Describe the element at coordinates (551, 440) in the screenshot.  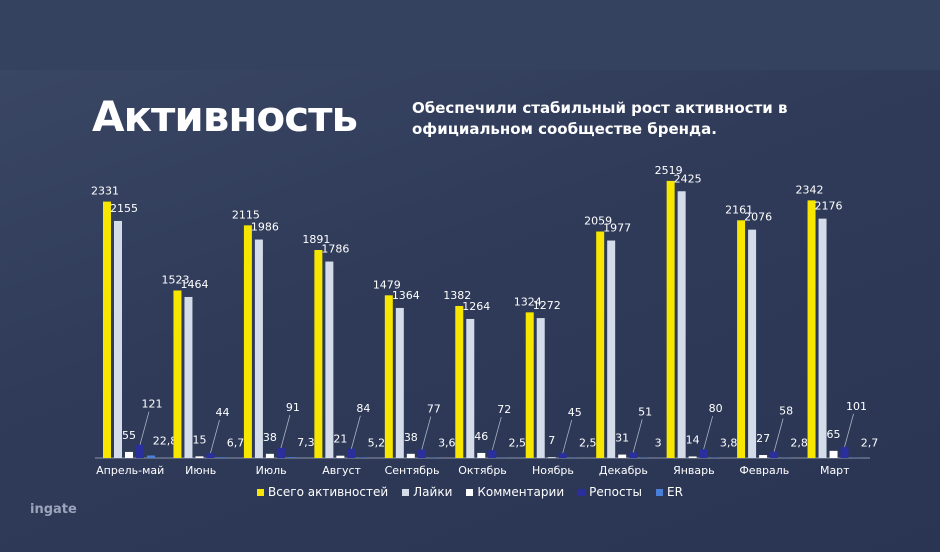
I see `data-label: 7` at that location.